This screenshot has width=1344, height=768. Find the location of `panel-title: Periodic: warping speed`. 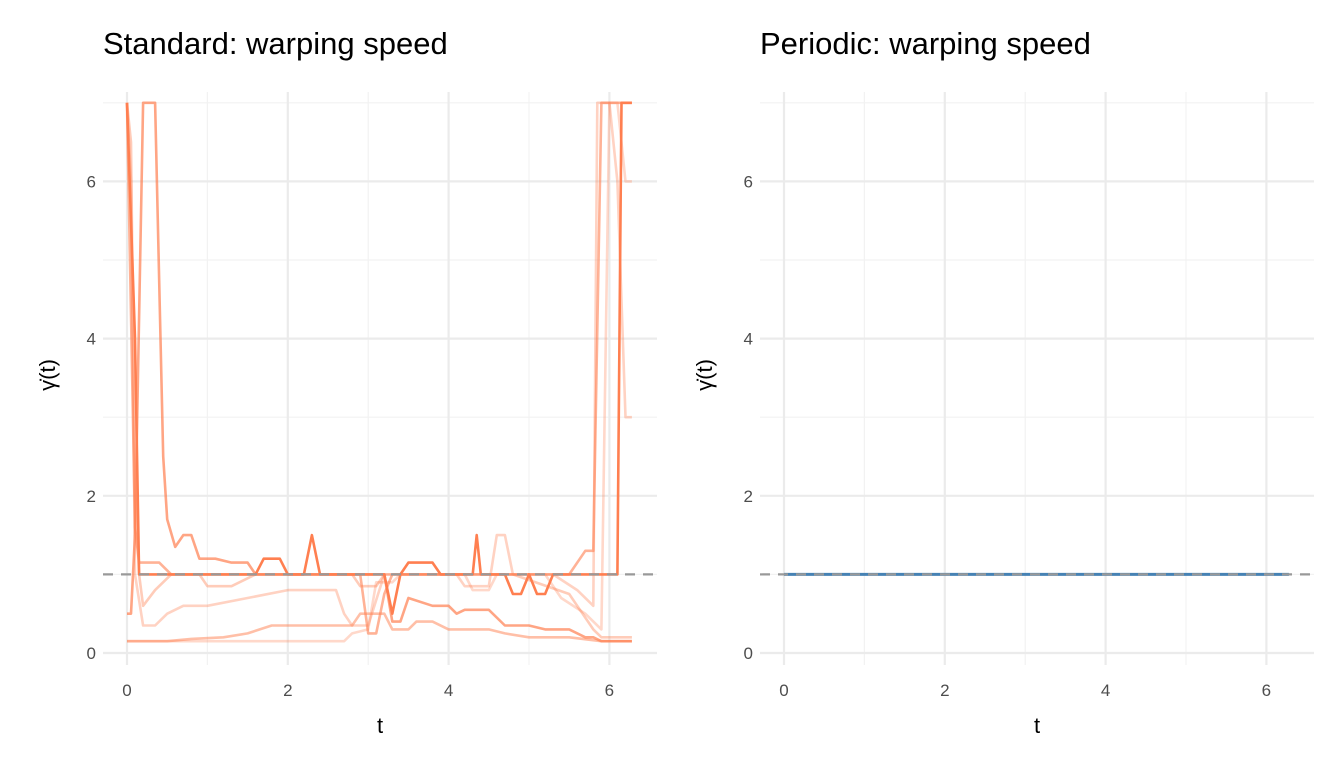

panel-title: Periodic: warping speed is located at coordinates (925, 43).